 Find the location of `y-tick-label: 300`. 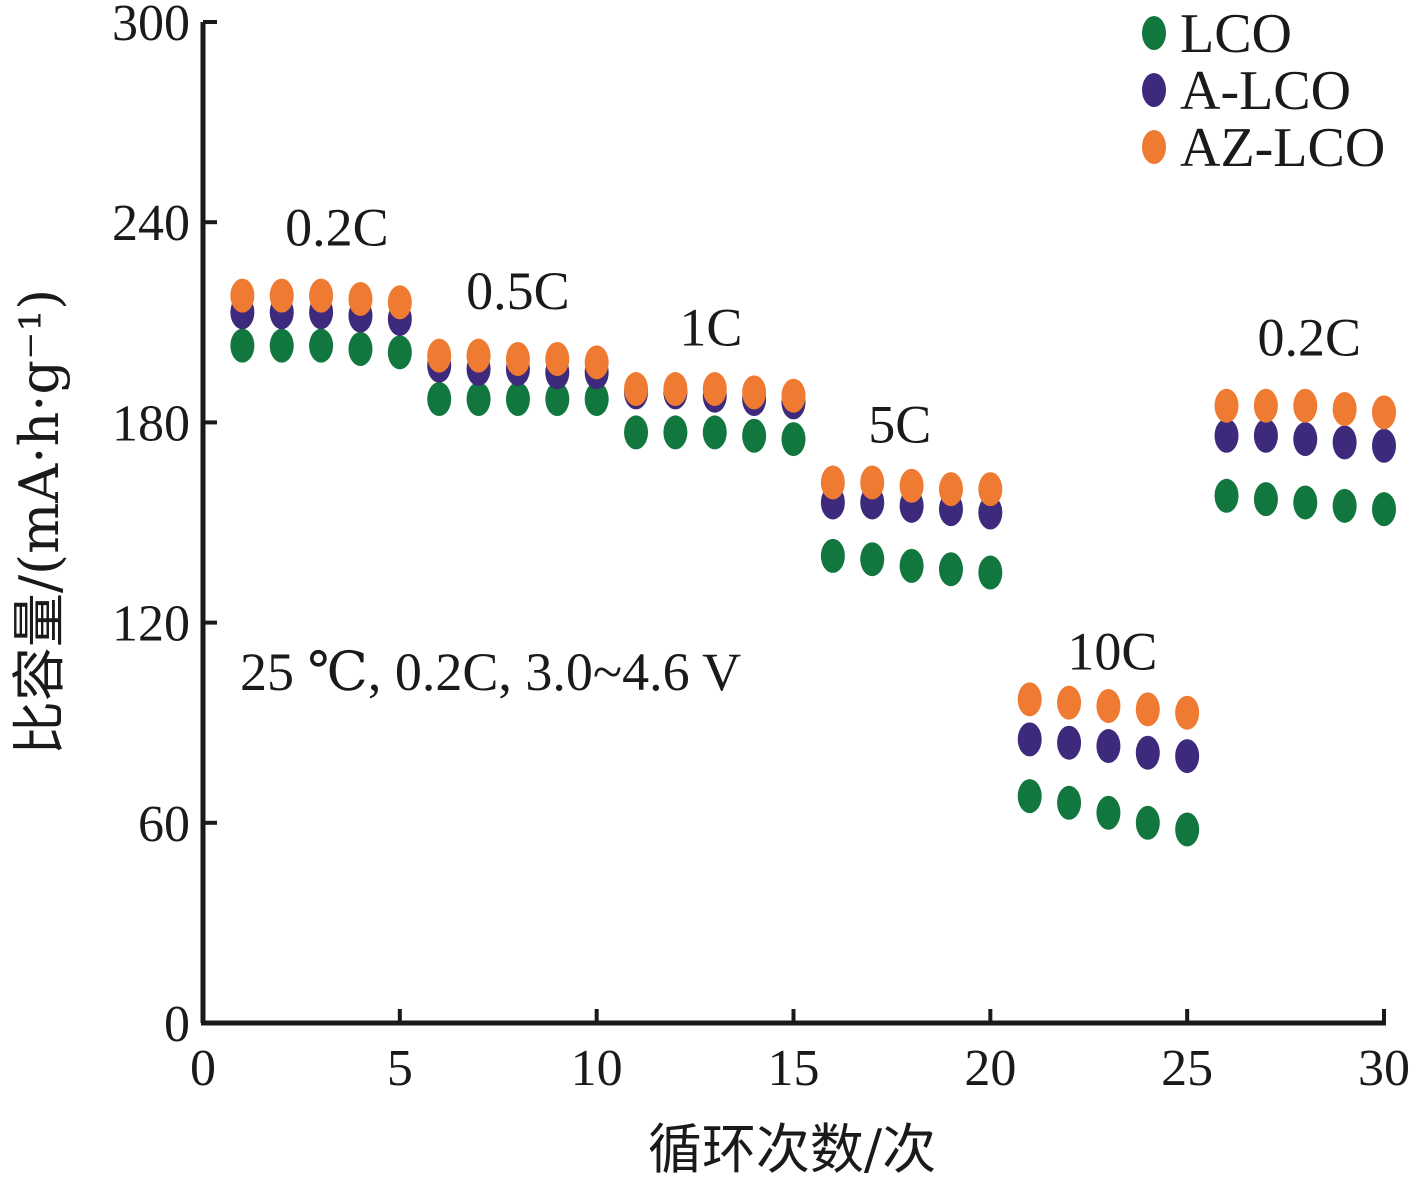

y-tick-label: 300 is located at coordinates (151, 26).